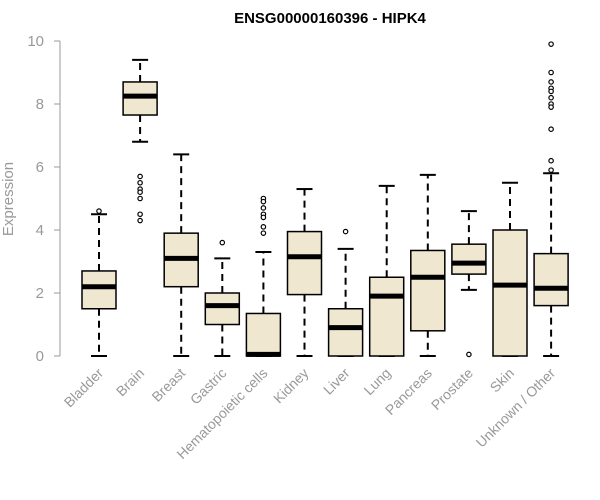 The height and width of the screenshot is (500, 600). Describe the element at coordinates (263, 276) in the screenshot. I see `box-hematopoietic-cells` at that location.